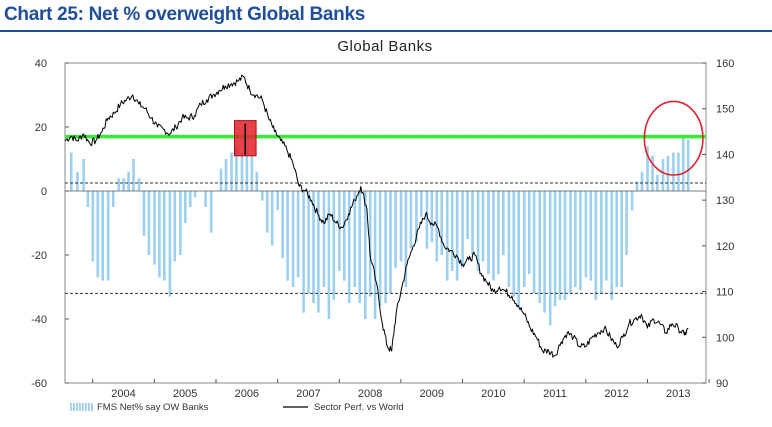 The height and width of the screenshot is (427, 772). What do you see at coordinates (725, 64) in the screenshot?
I see `right-axis-tick-label: 160` at bounding box center [725, 64].